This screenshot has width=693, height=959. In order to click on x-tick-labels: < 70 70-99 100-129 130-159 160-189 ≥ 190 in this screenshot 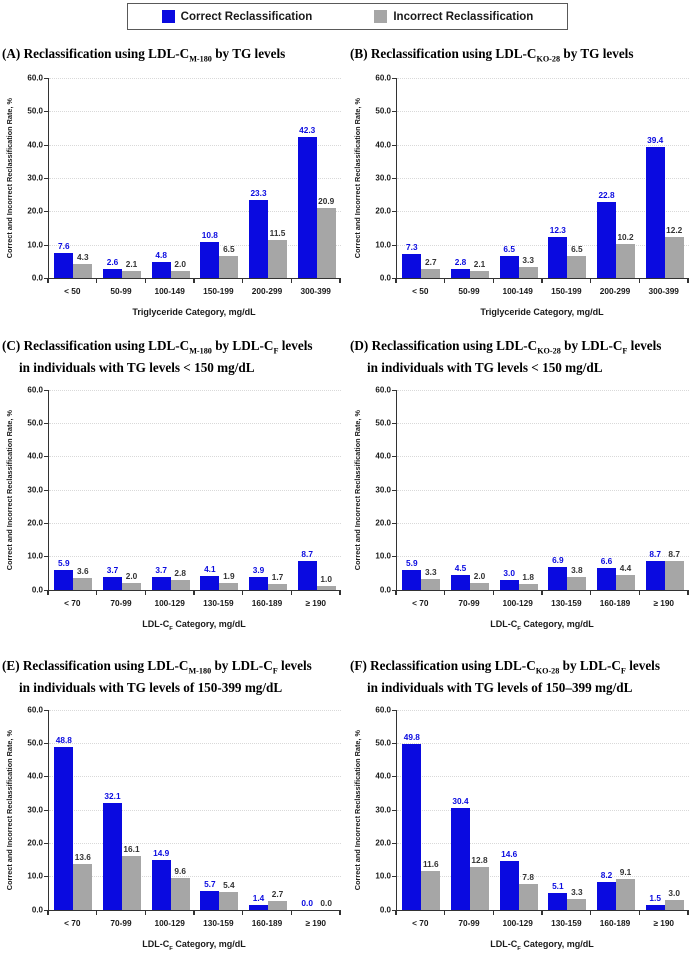, I will do `click(194, 603)`.